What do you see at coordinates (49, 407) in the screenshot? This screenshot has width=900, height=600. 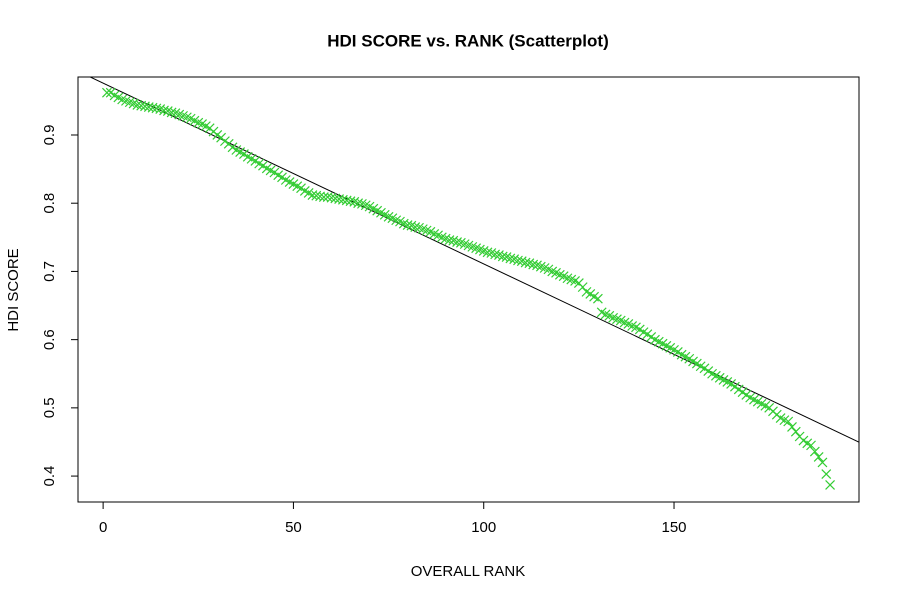 I see `y-tick-label: 0.5` at bounding box center [49, 407].